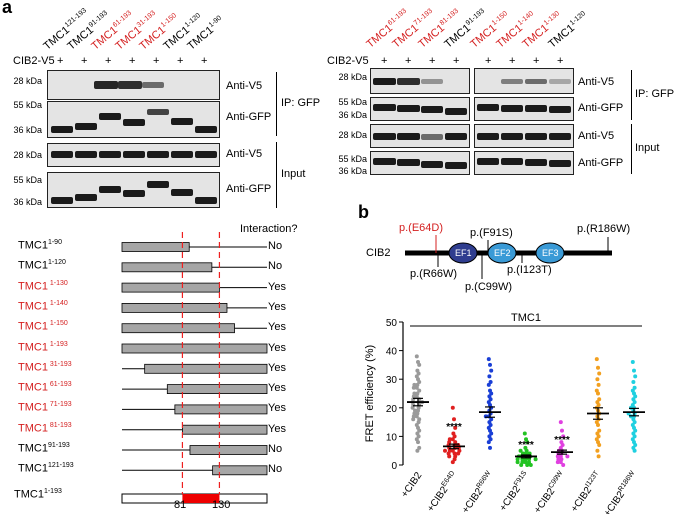  Describe the element at coordinates (601, 108) in the screenshot. I see `row-label-anti-gfp-ip-right: Anti-GFP` at that location.